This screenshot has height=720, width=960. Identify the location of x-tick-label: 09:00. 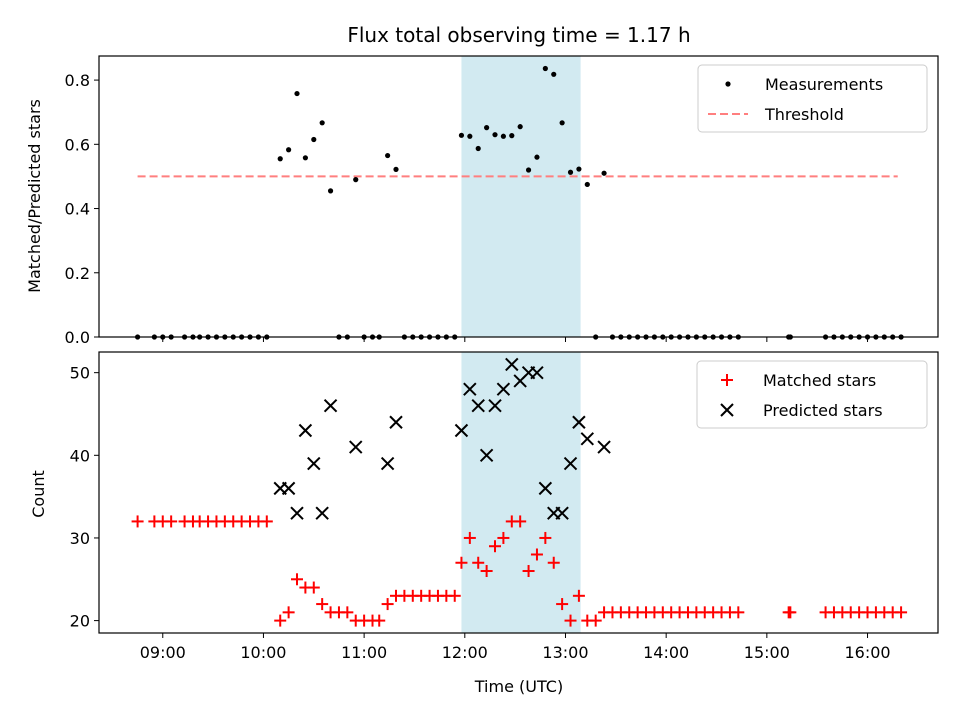
(163, 652).